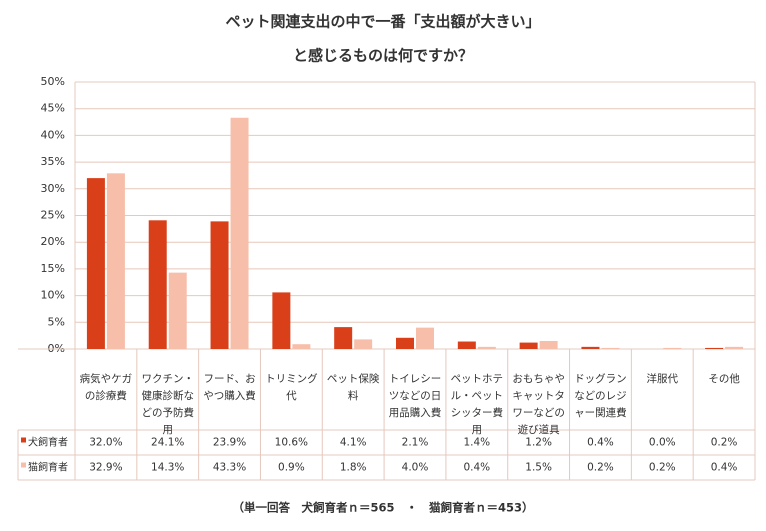 The height and width of the screenshot is (531, 766). Describe the element at coordinates (53, 268) in the screenshot. I see `y-tick-label: 15%` at that location.